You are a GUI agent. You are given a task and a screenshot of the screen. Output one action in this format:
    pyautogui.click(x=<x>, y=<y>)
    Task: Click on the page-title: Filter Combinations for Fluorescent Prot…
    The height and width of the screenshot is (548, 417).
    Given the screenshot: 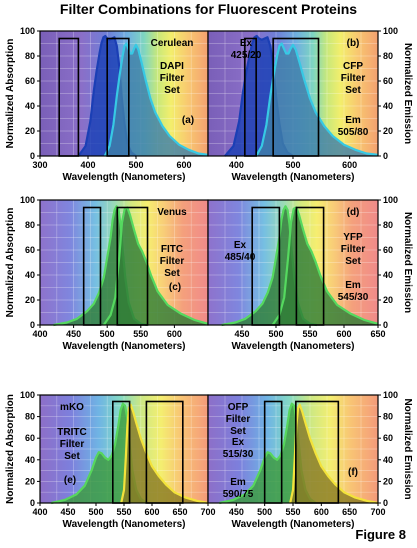 What is the action you would take?
    pyautogui.click(x=208, y=9)
    